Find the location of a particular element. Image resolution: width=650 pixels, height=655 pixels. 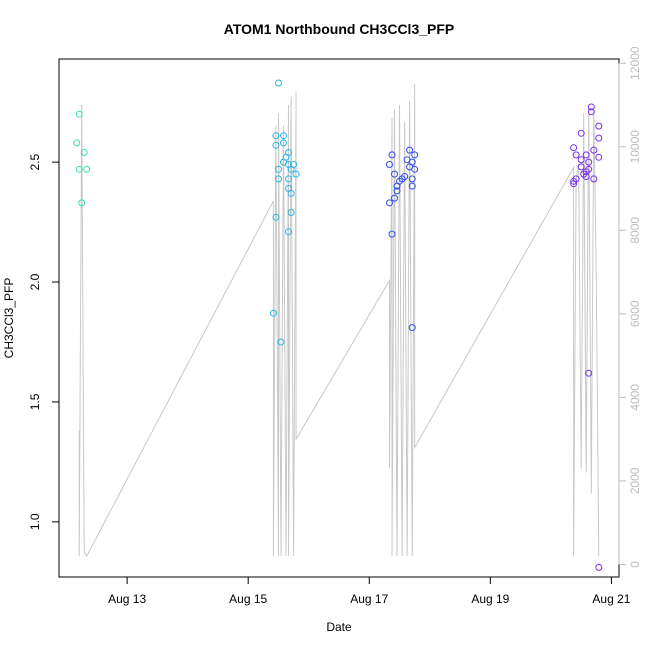

x-tick-label: Aug 19 is located at coordinates (490, 599).